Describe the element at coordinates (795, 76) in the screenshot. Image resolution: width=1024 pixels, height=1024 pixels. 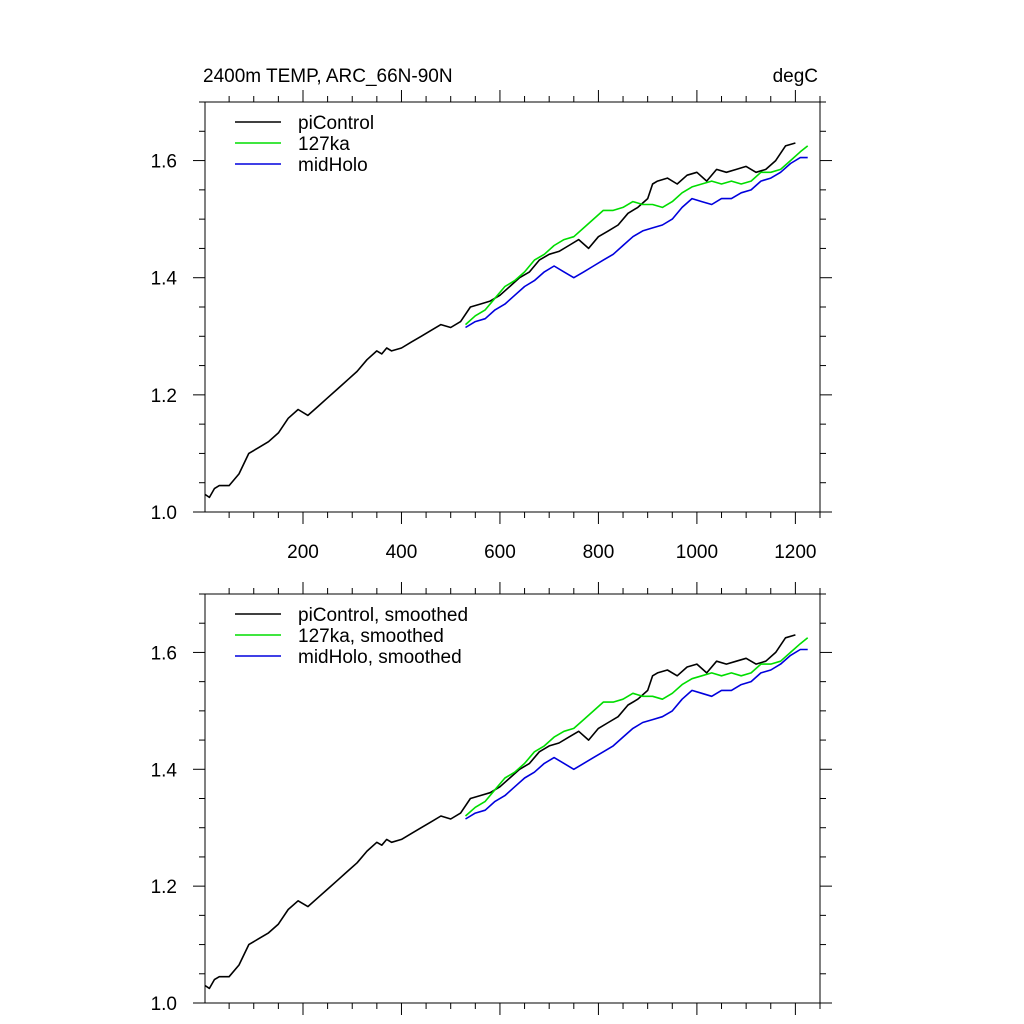
I see `units-label: degC` at that location.